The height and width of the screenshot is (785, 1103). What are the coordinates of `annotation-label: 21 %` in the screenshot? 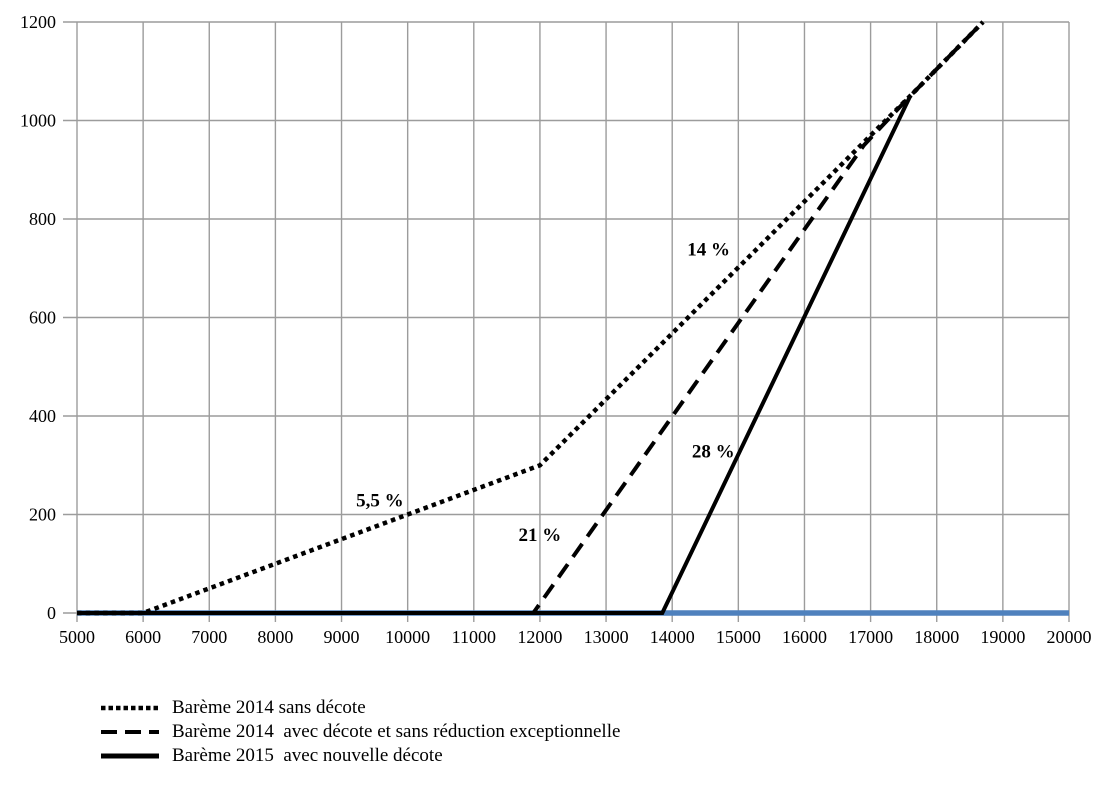 It's located at (540, 535).